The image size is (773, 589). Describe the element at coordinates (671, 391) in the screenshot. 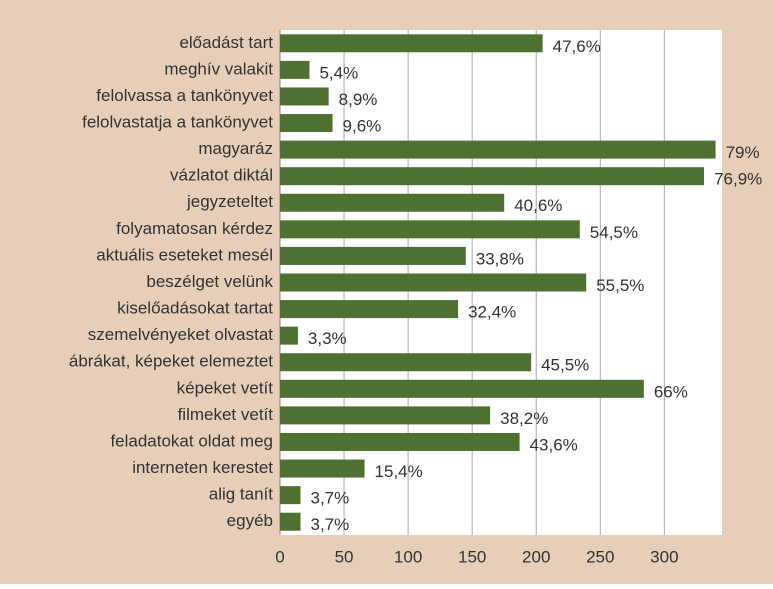

I see `value-label: 66%` at that location.